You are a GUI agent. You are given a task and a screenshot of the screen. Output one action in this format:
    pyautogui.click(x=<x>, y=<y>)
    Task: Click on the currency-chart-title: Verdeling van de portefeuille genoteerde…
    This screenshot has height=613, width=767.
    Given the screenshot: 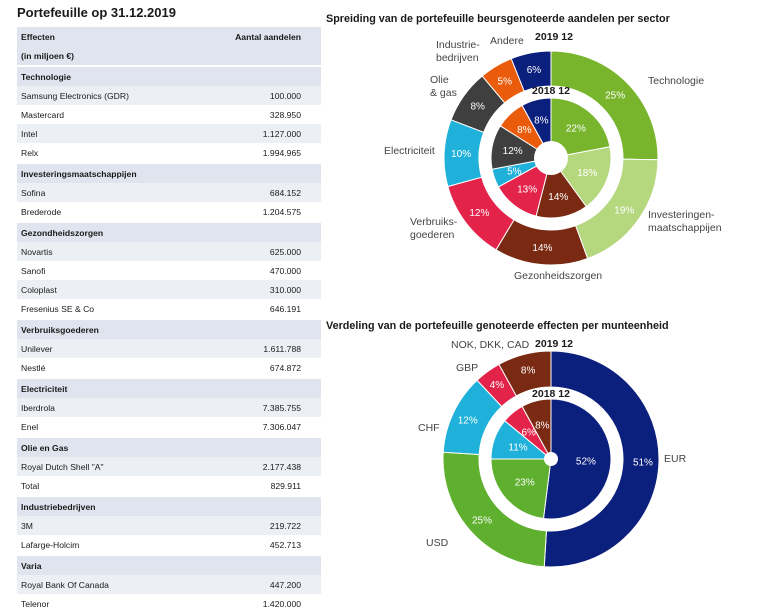 What is the action you would take?
    pyautogui.click(x=497, y=326)
    